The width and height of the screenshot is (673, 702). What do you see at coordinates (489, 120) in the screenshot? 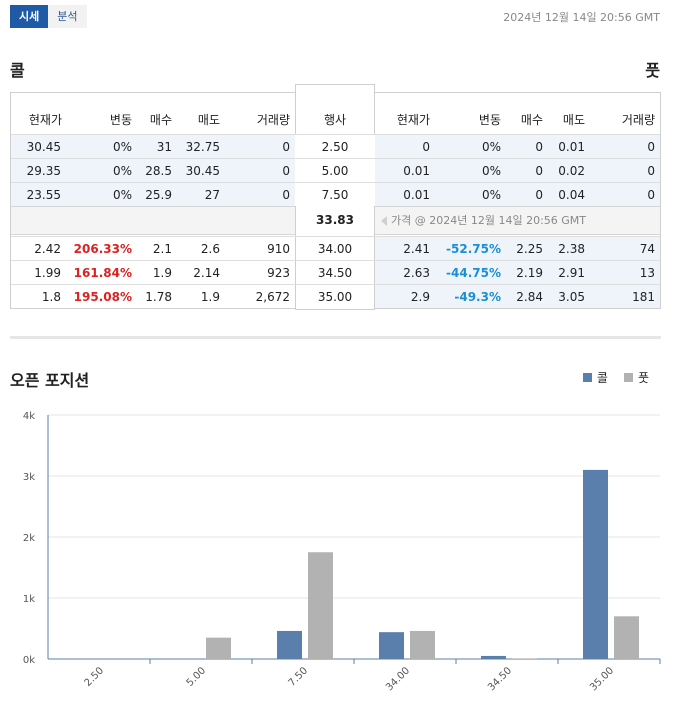
I see `put-header-change: 변동` at bounding box center [489, 120].